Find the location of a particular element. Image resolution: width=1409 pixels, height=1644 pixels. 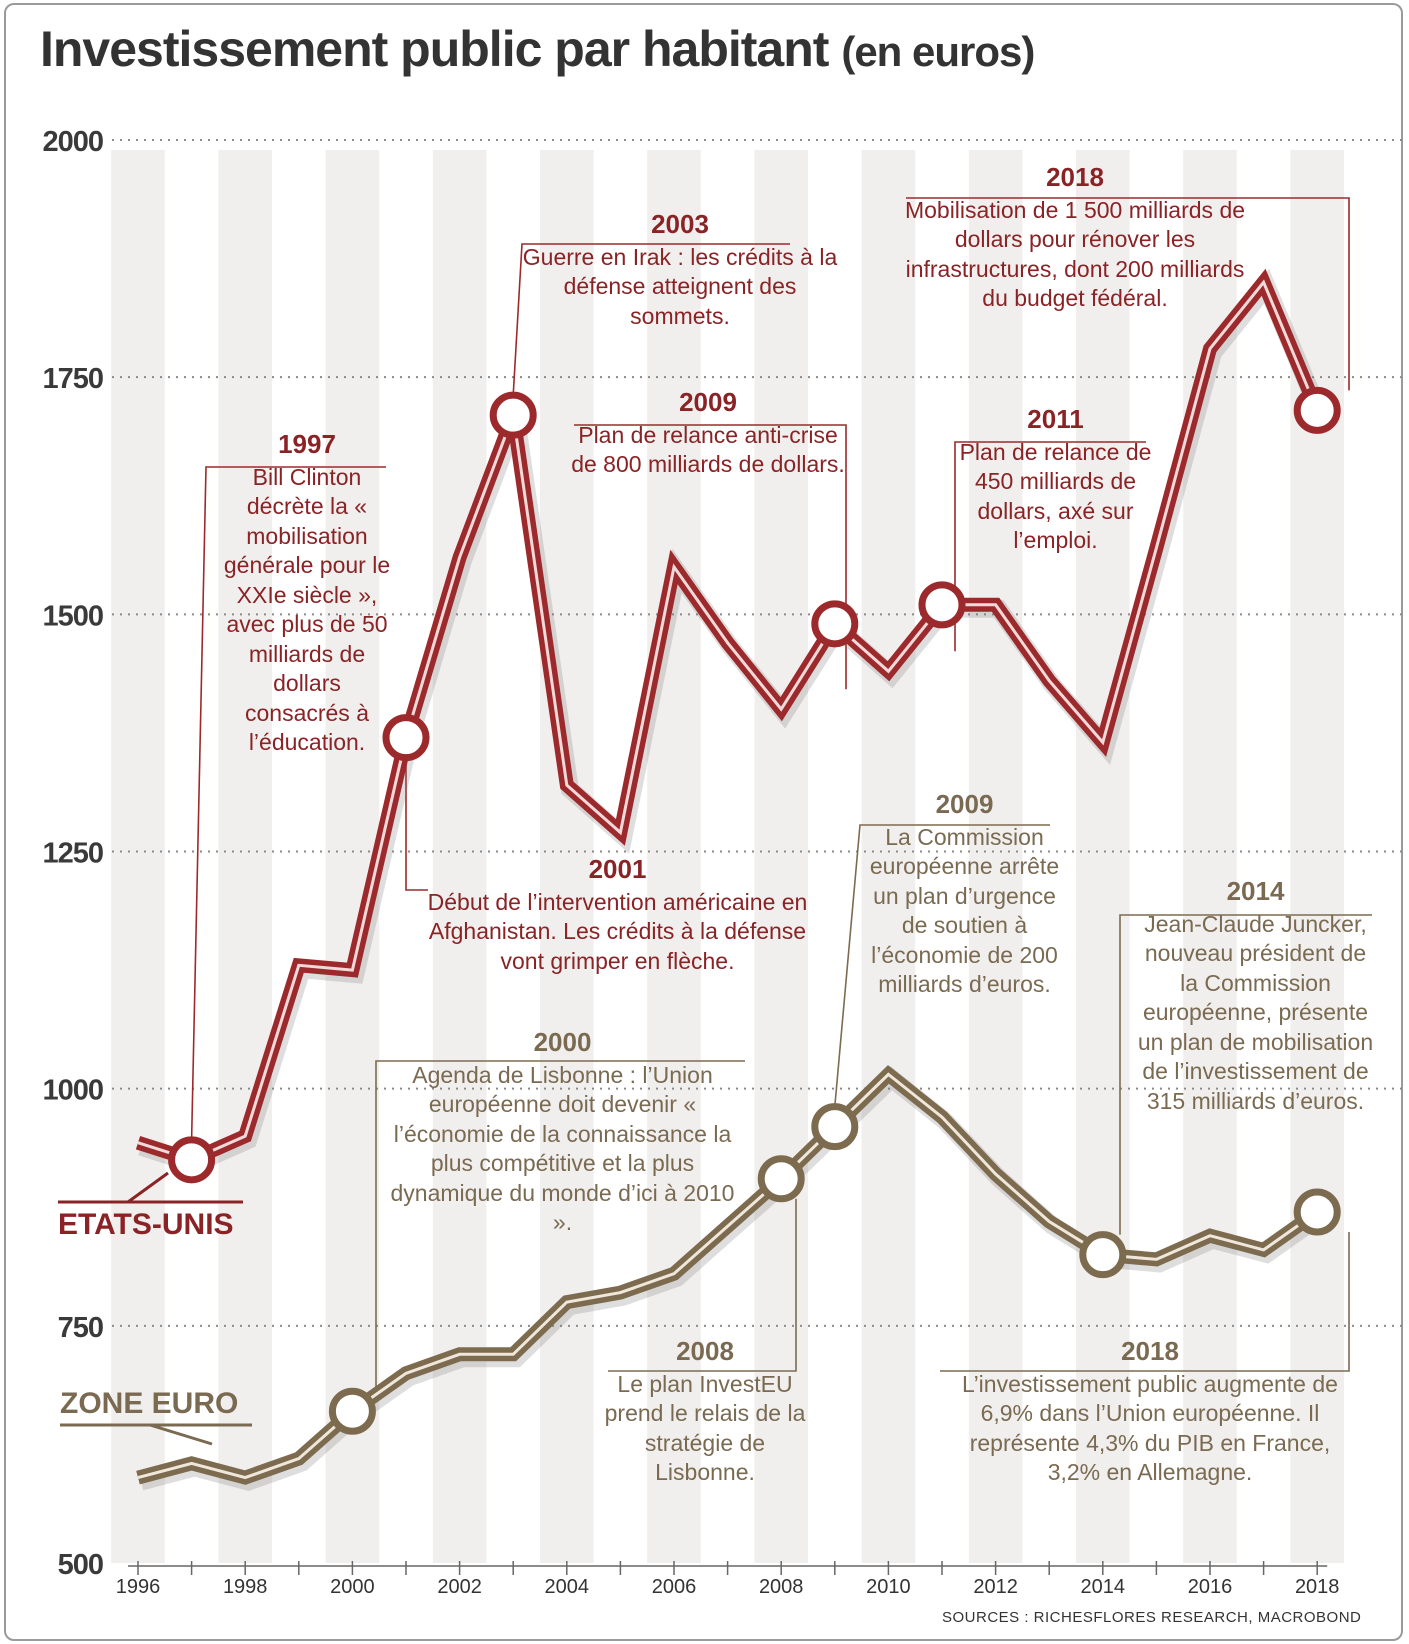

x-tick-2004: 2004 is located at coordinates (567, 1587).